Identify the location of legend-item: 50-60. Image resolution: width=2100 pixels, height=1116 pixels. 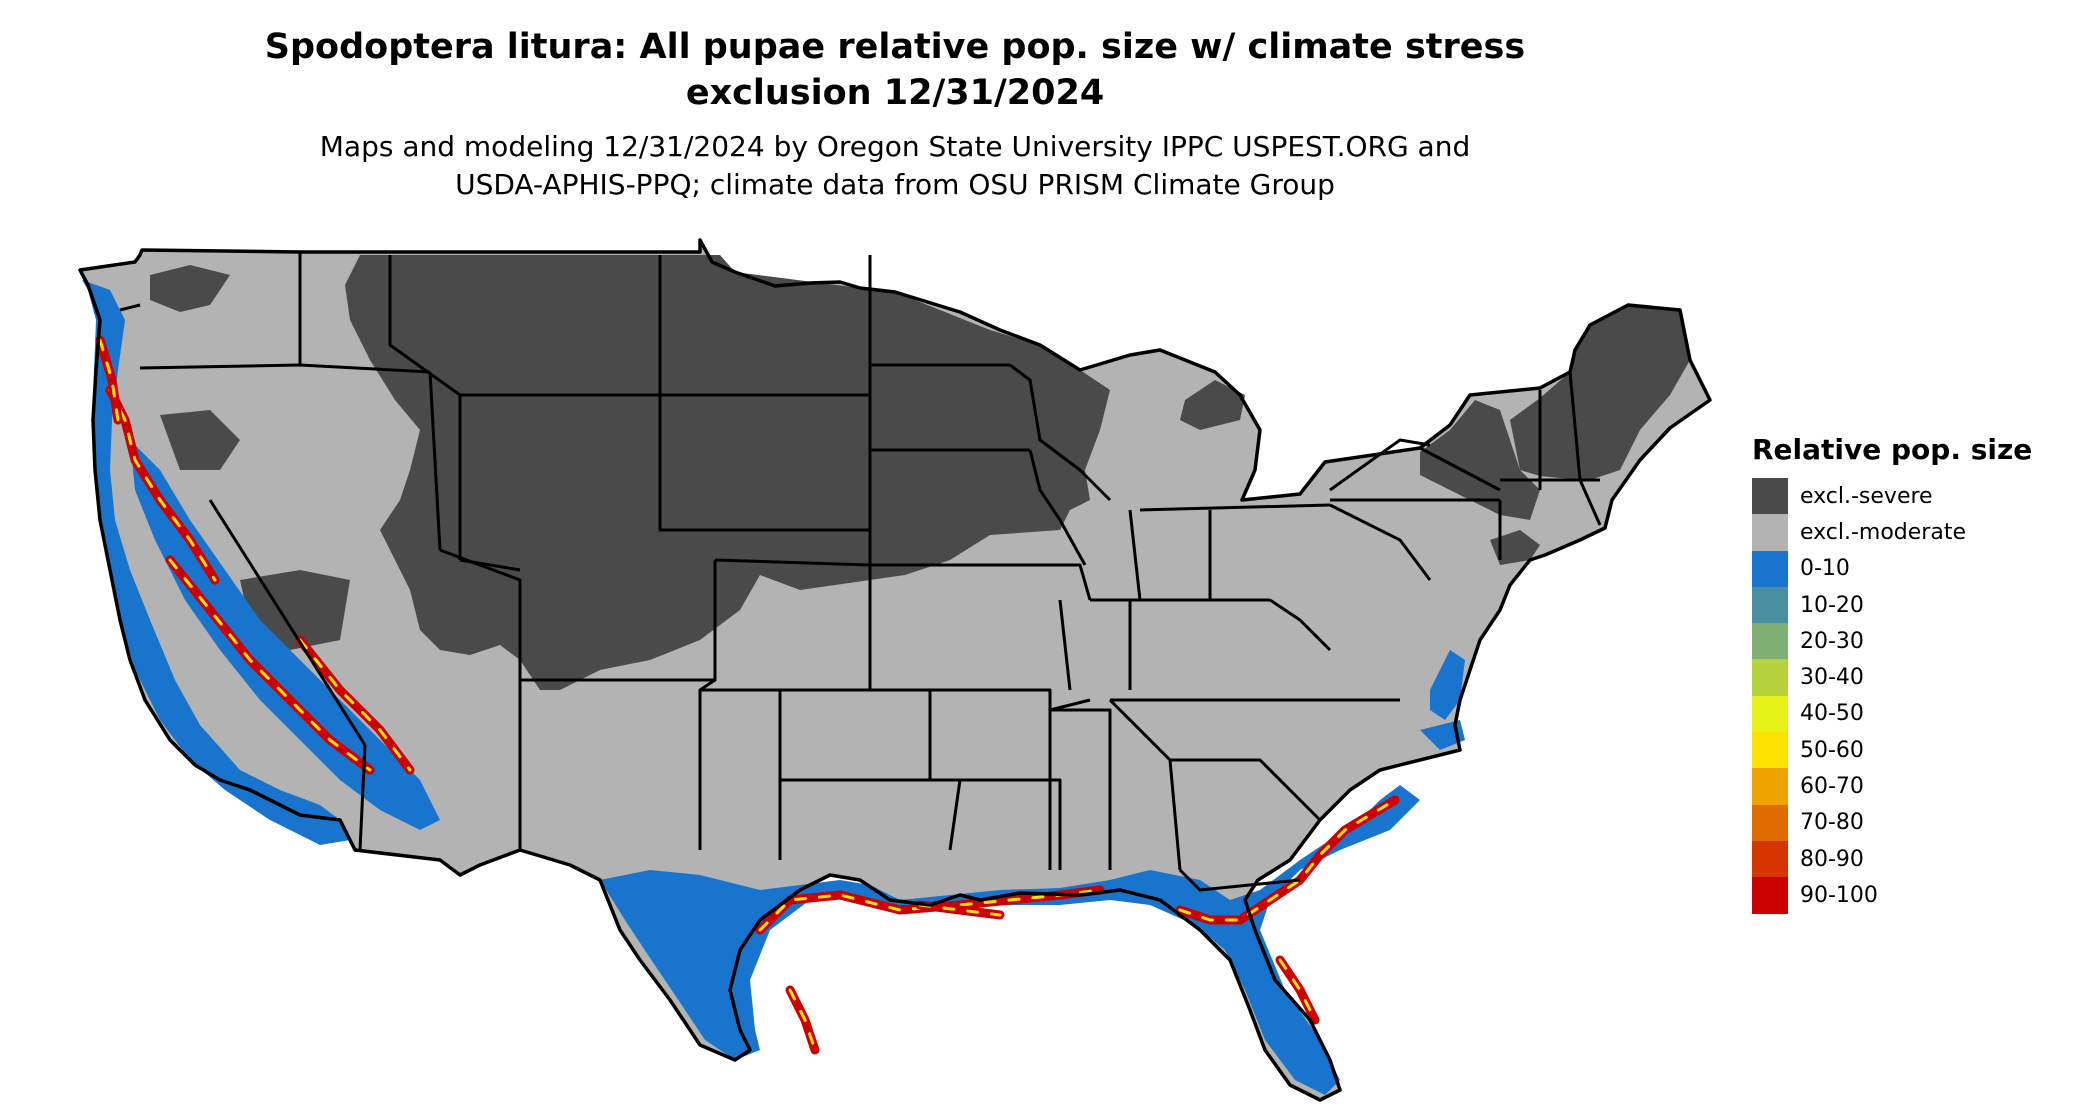
(1892, 750).